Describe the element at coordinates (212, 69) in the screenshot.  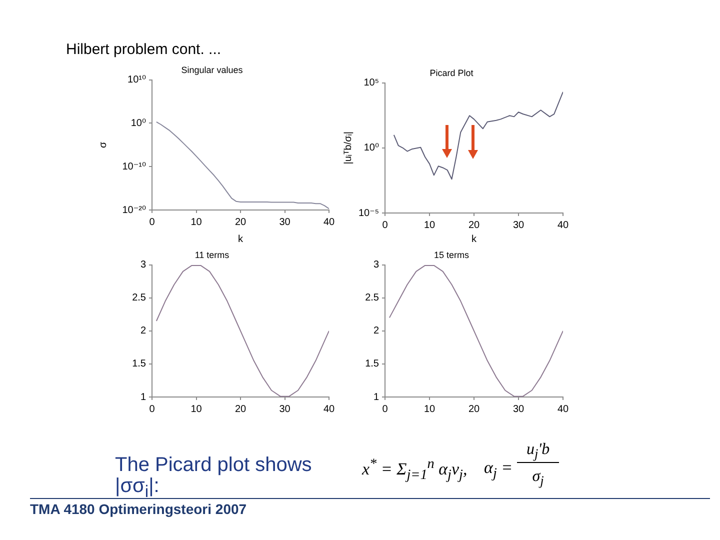
I see `chart-title: Singular values` at that location.